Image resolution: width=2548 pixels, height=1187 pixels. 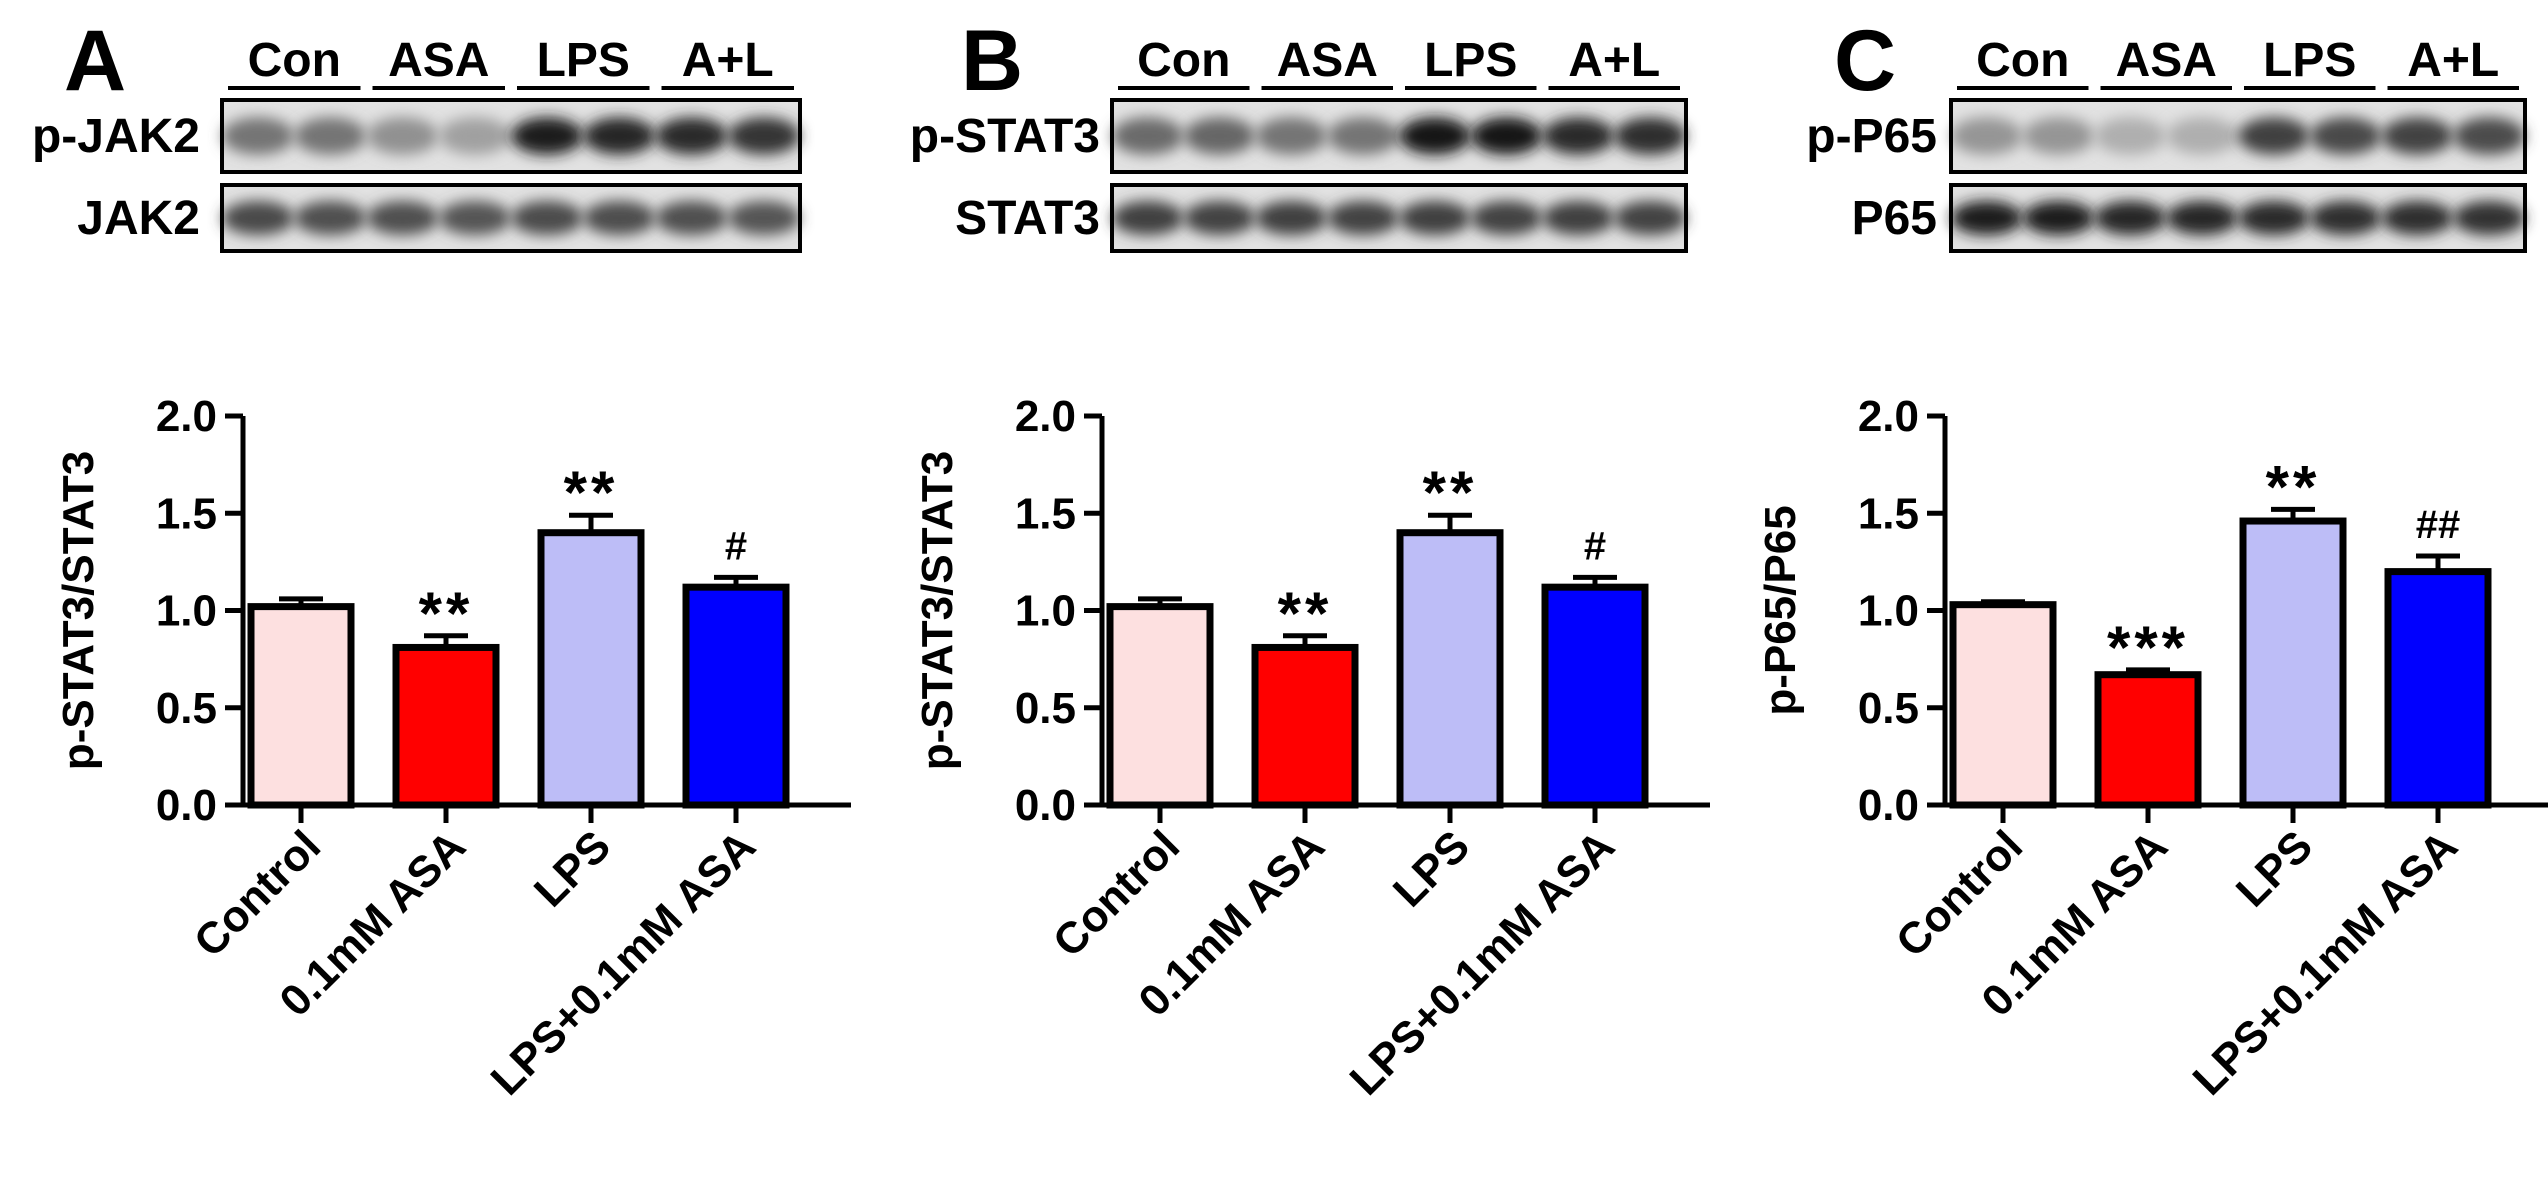 I want to click on western-blot: Con ASA LPS A+L p-STAT3 STAT3, so click(x=1299, y=143).